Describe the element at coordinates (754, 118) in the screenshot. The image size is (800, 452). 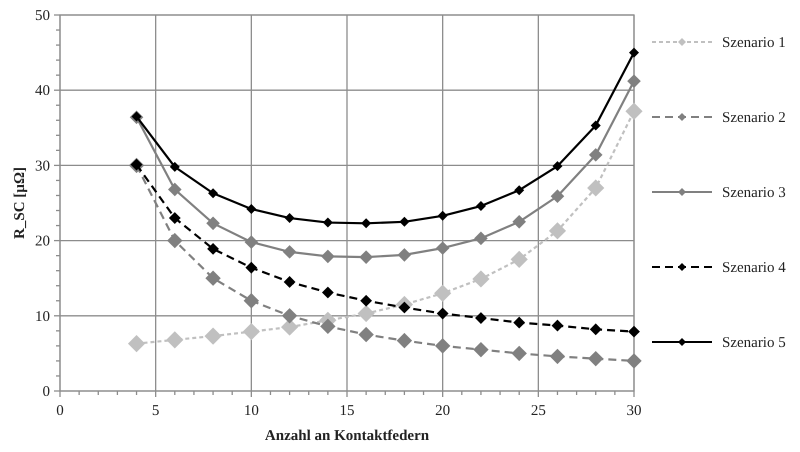
I see `legend-label: Szenario 2` at that location.